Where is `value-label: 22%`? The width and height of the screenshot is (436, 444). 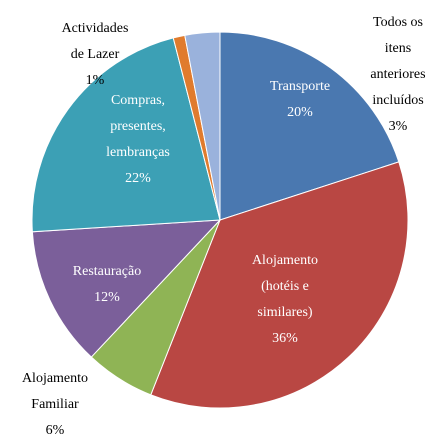
value-label: 22% is located at coordinates (138, 178).